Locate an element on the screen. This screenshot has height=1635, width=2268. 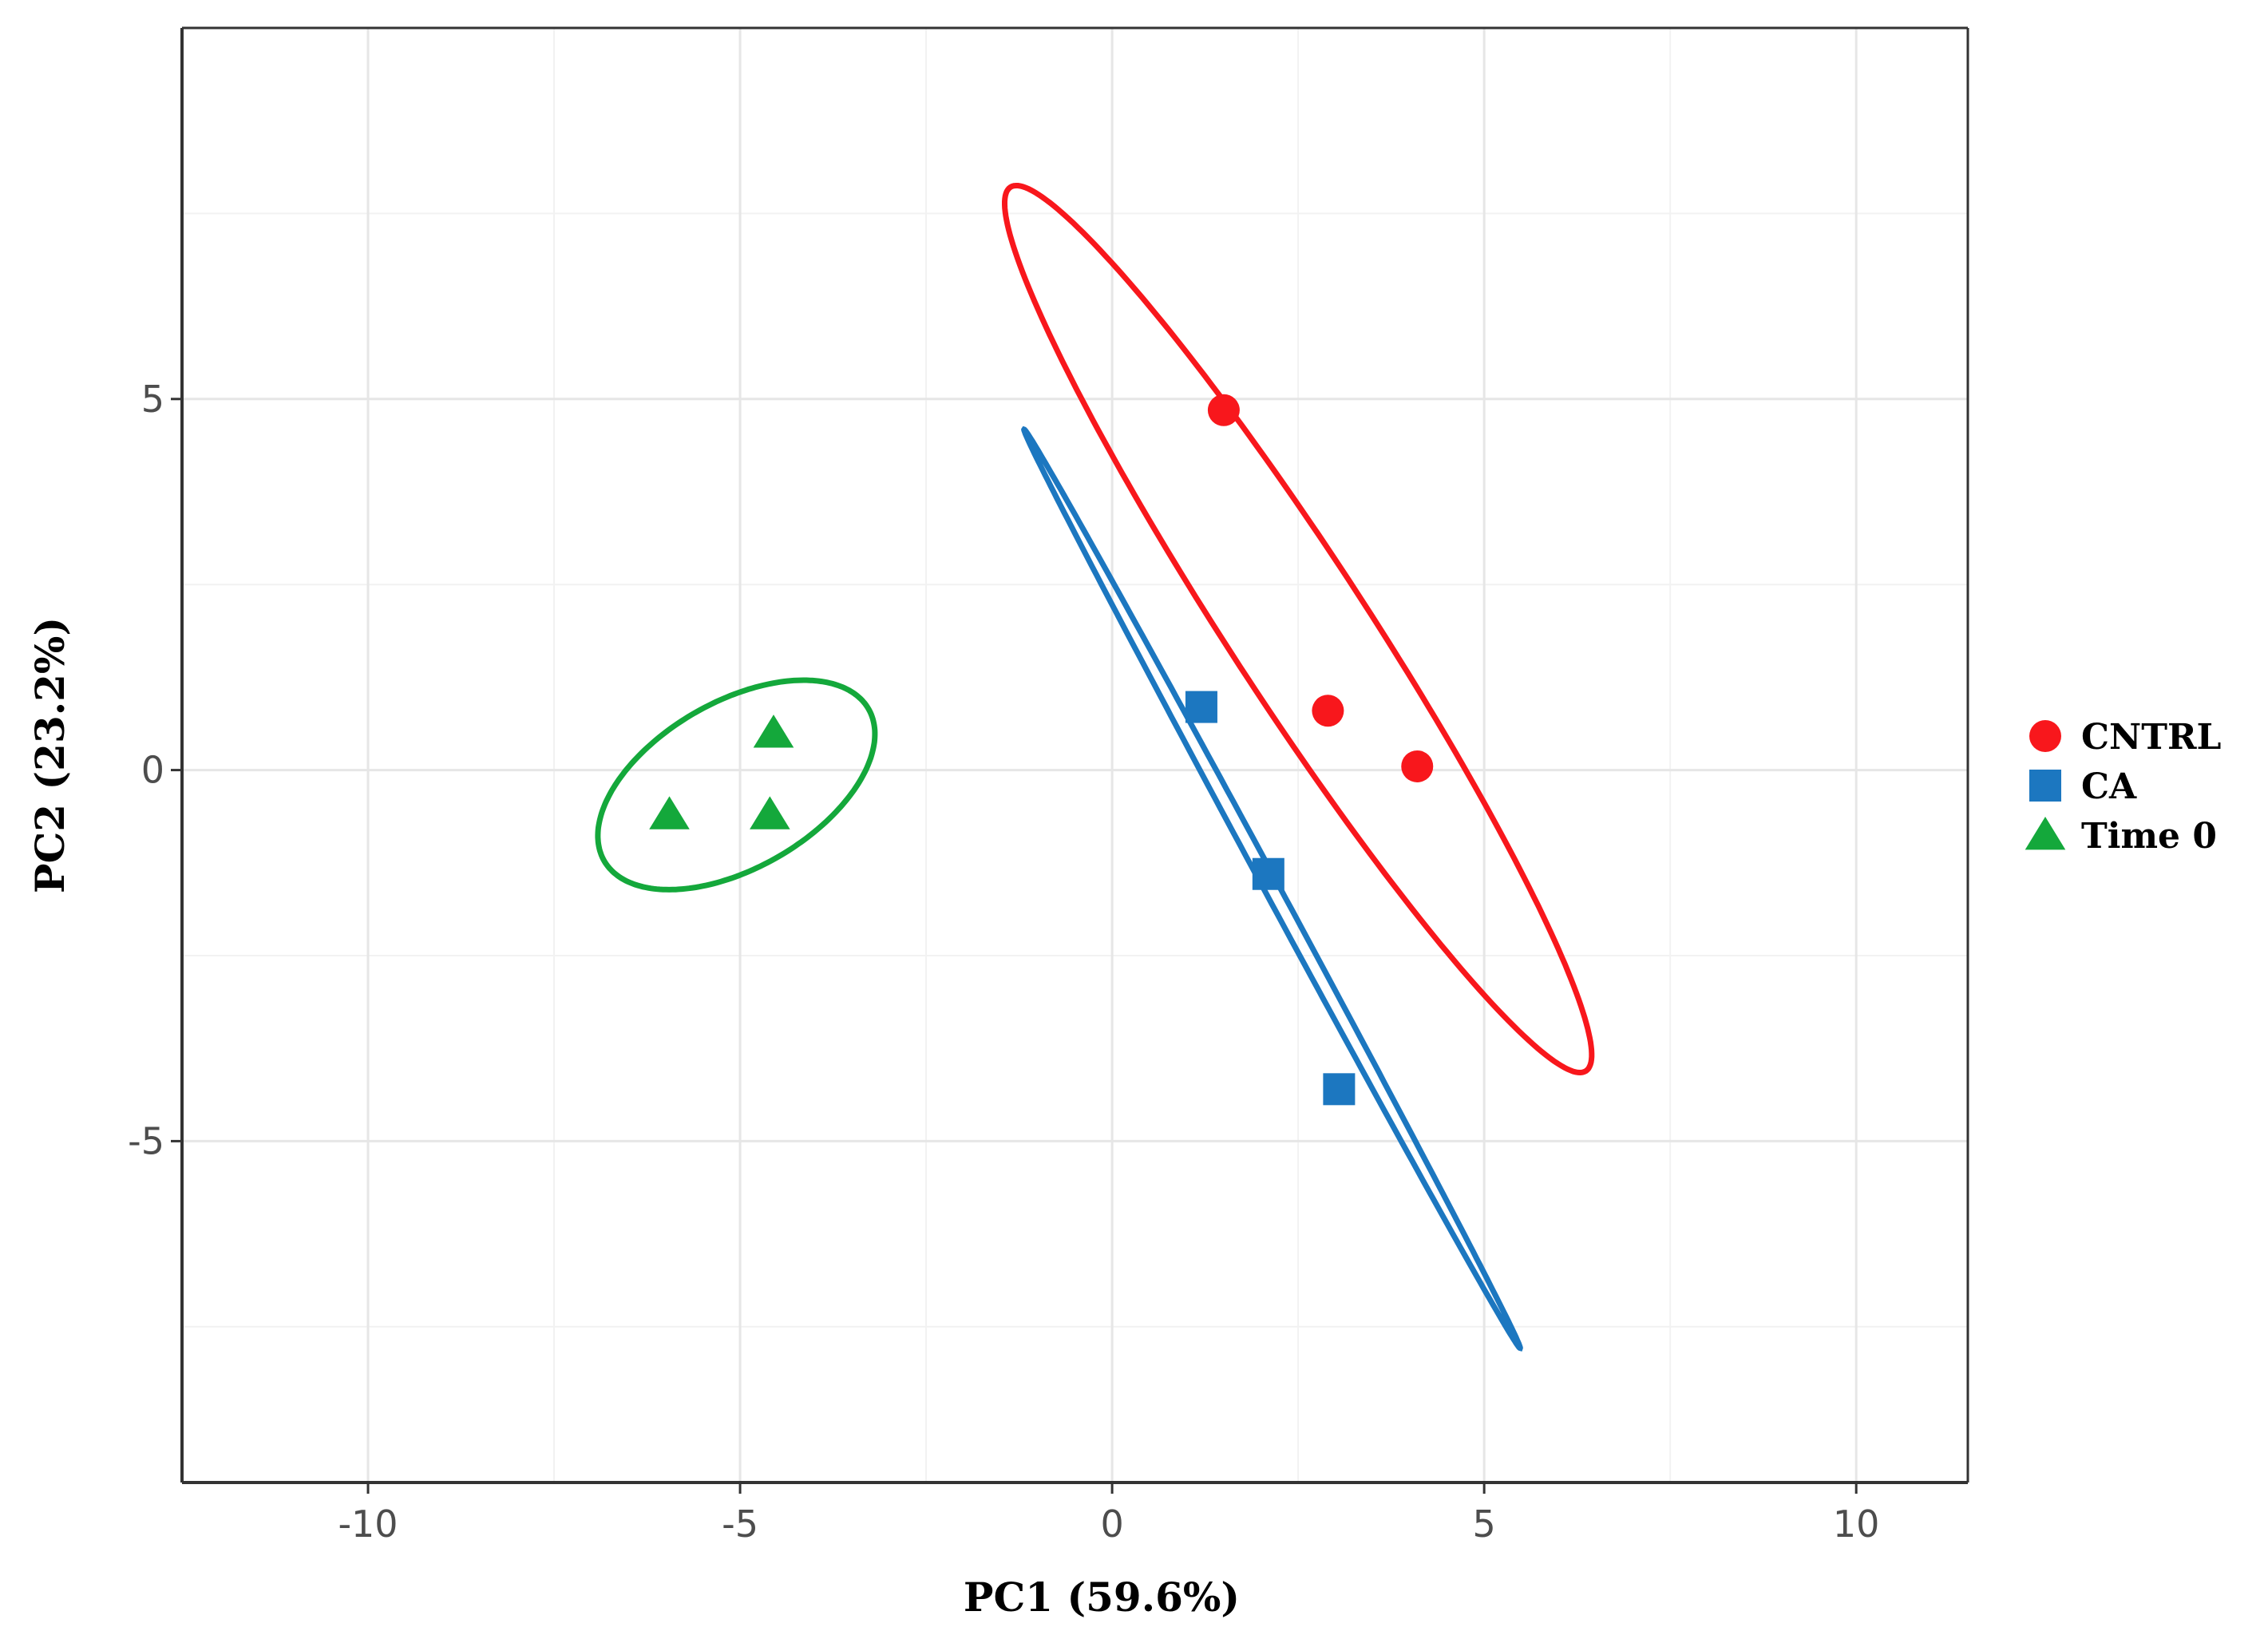
legend: CNTRL CA Time 0 is located at coordinates (2123, 787).